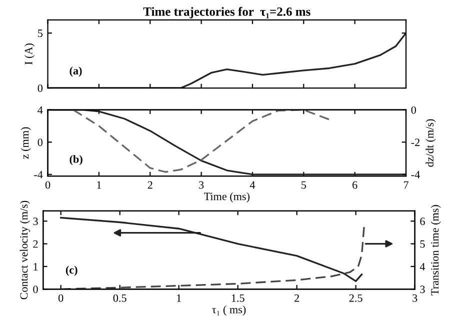  Describe the element at coordinates (40, 34) in the screenshot. I see `y-tick-label: 5` at that location.